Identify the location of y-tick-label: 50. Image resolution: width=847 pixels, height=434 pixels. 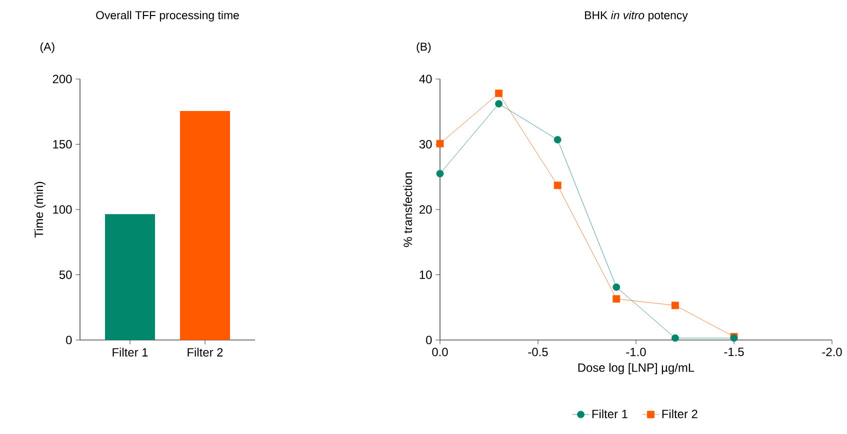
(65, 274).